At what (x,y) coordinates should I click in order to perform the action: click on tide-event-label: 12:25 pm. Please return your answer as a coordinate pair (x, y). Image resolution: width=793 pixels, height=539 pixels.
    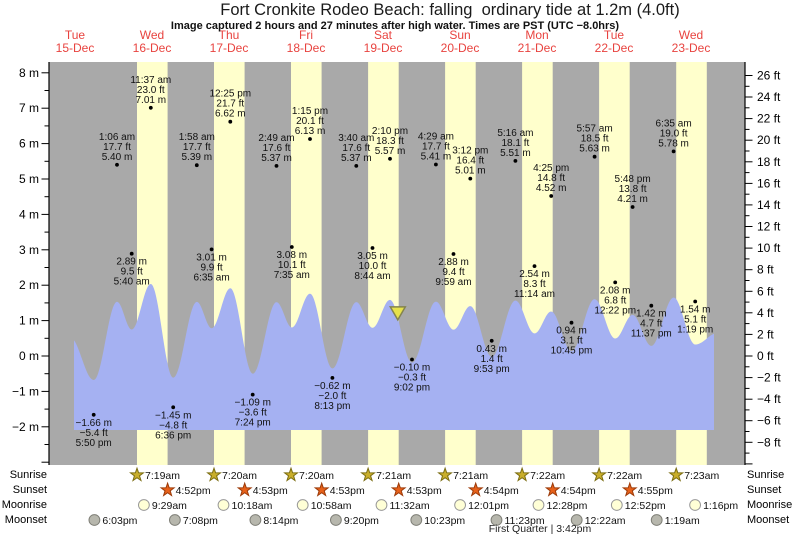
    Looking at the image, I should click on (230, 94).